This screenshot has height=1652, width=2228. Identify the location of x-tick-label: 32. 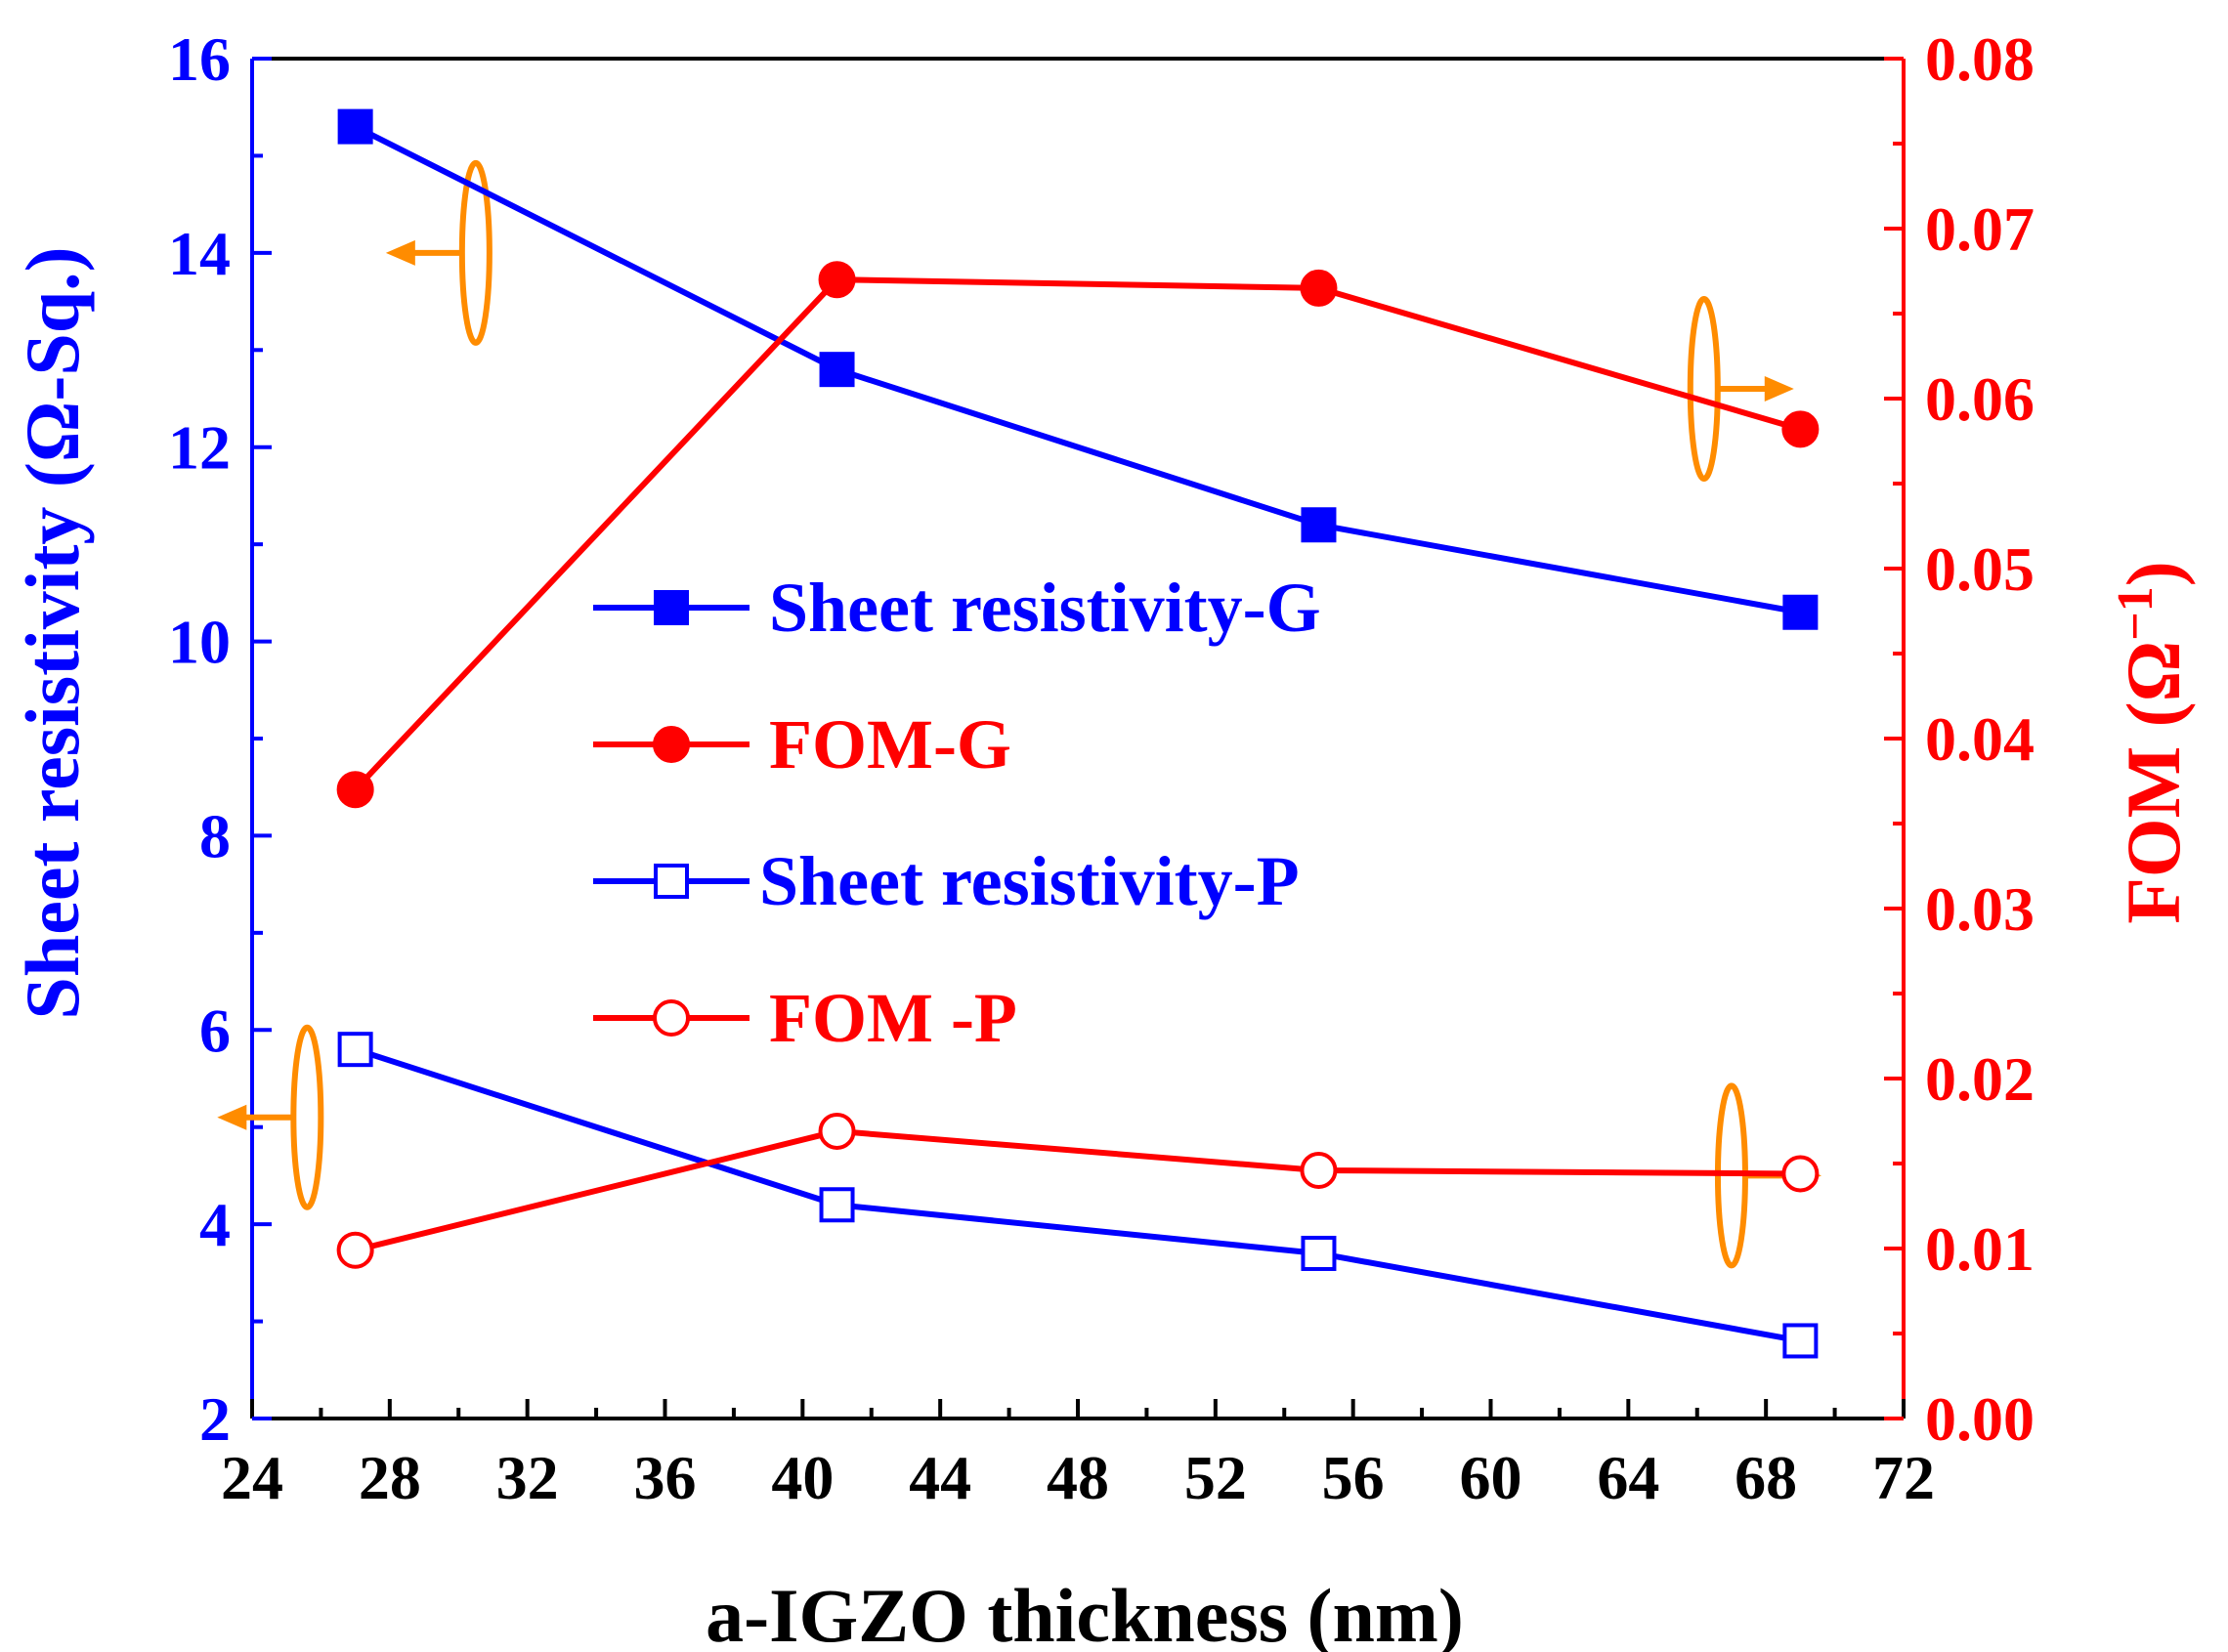
(527, 1477).